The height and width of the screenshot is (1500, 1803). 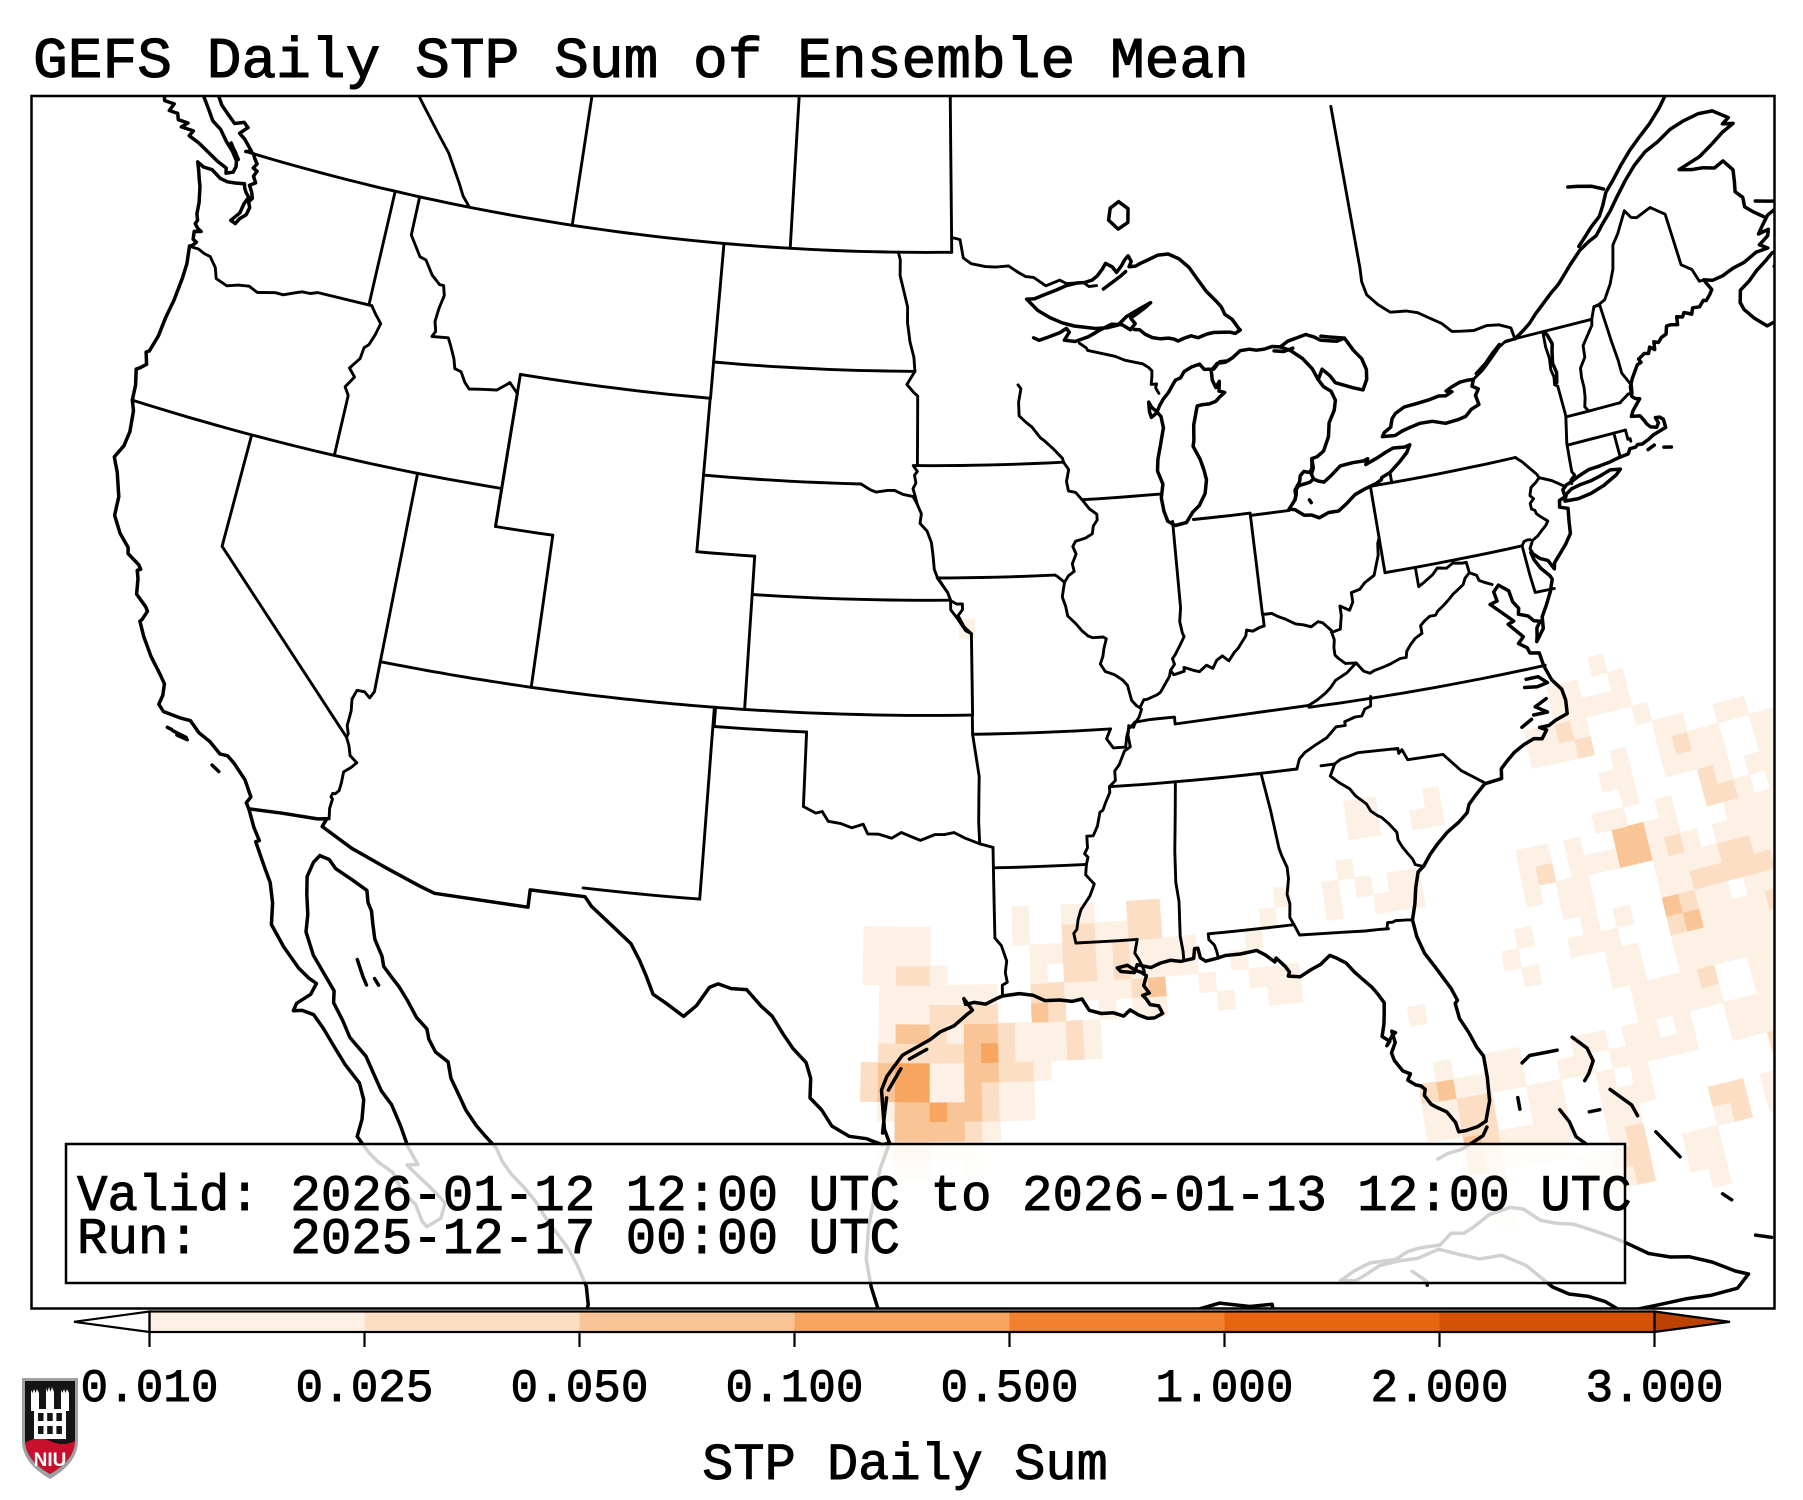 I want to click on svg-text: Run: 2025-12-17 00:00 UTC, so click(x=488, y=1240).